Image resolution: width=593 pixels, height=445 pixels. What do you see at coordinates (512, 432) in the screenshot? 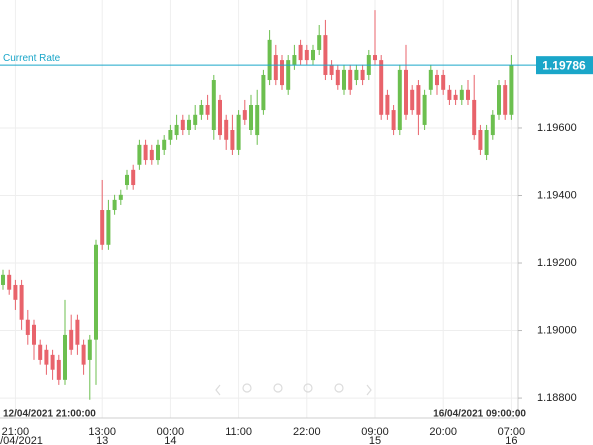
I see `x-tick-label: 07:00` at bounding box center [512, 432].